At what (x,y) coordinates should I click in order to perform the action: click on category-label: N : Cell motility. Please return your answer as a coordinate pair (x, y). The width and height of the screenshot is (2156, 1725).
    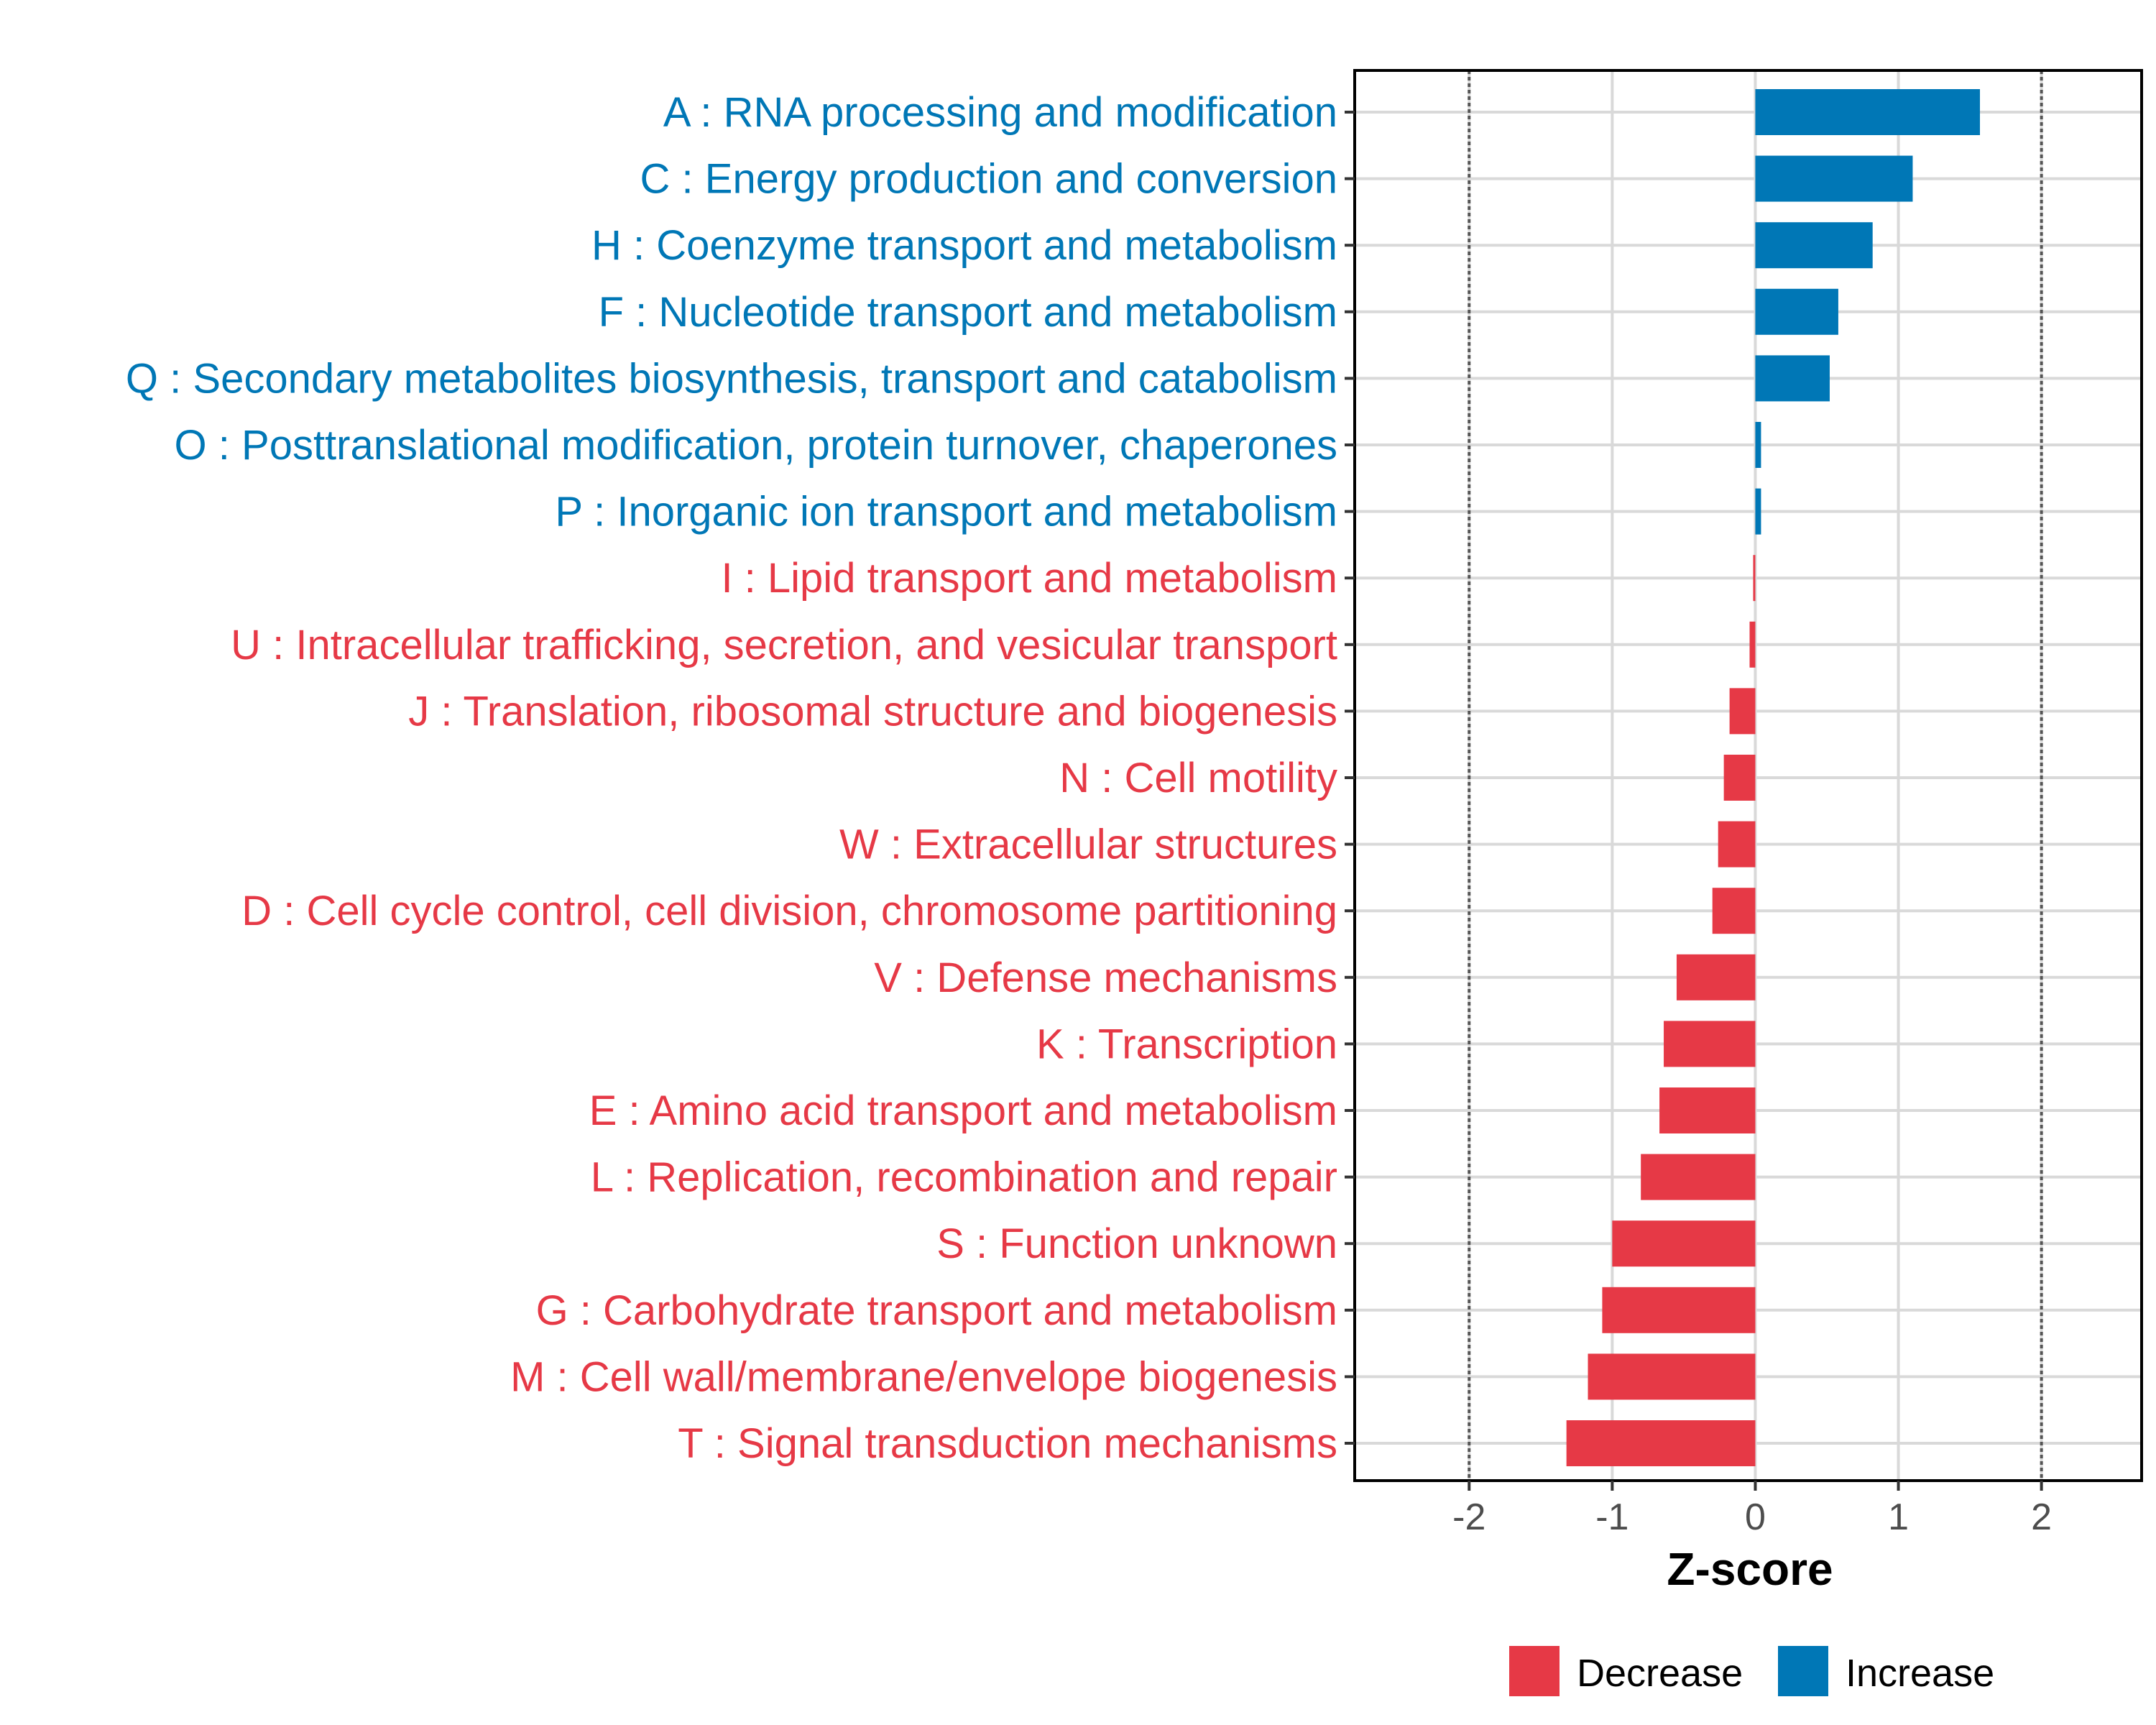
    Looking at the image, I should click on (1198, 778).